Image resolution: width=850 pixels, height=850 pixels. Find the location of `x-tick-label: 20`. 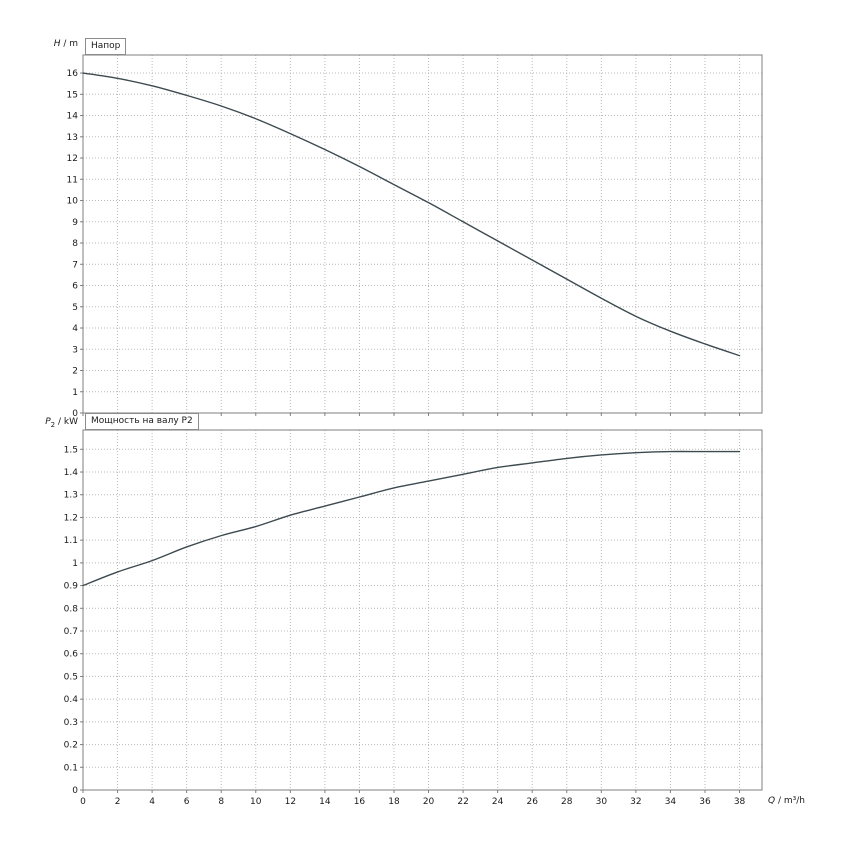

x-tick-label: 20 is located at coordinates (429, 802).